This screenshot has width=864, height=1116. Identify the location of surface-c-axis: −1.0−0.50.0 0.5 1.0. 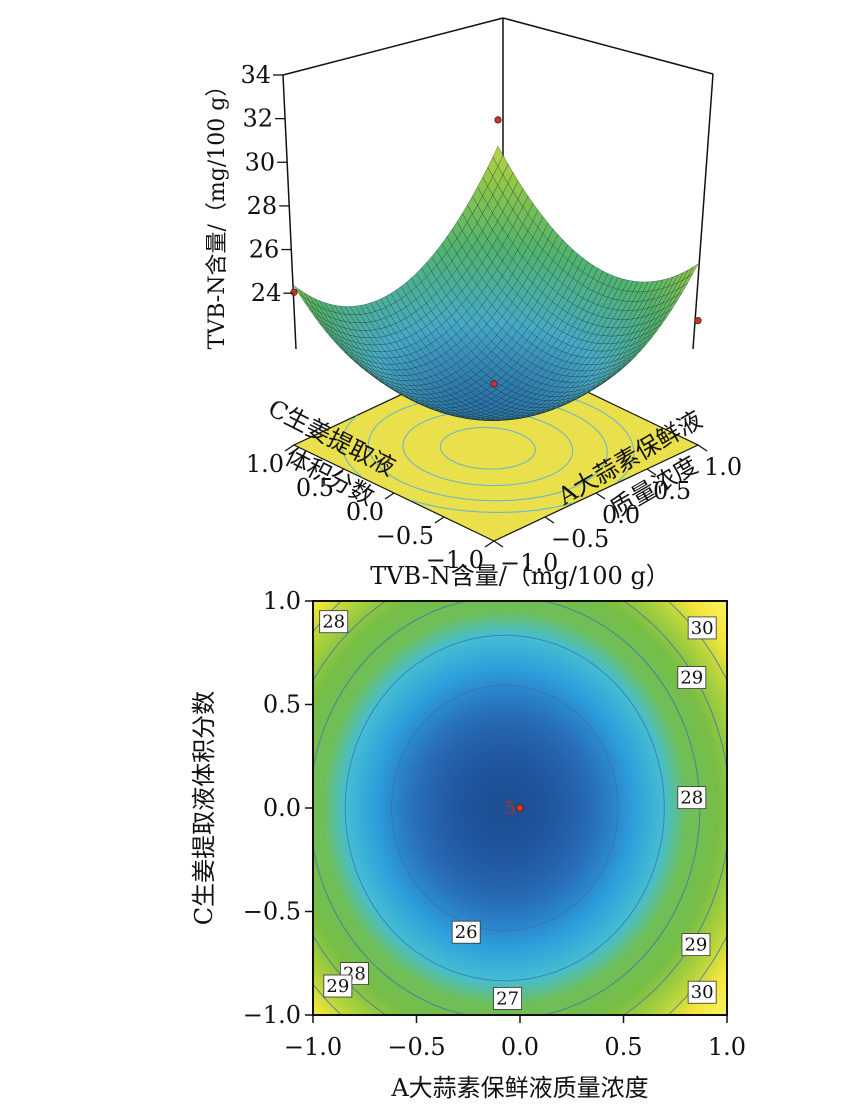
(370, 509).